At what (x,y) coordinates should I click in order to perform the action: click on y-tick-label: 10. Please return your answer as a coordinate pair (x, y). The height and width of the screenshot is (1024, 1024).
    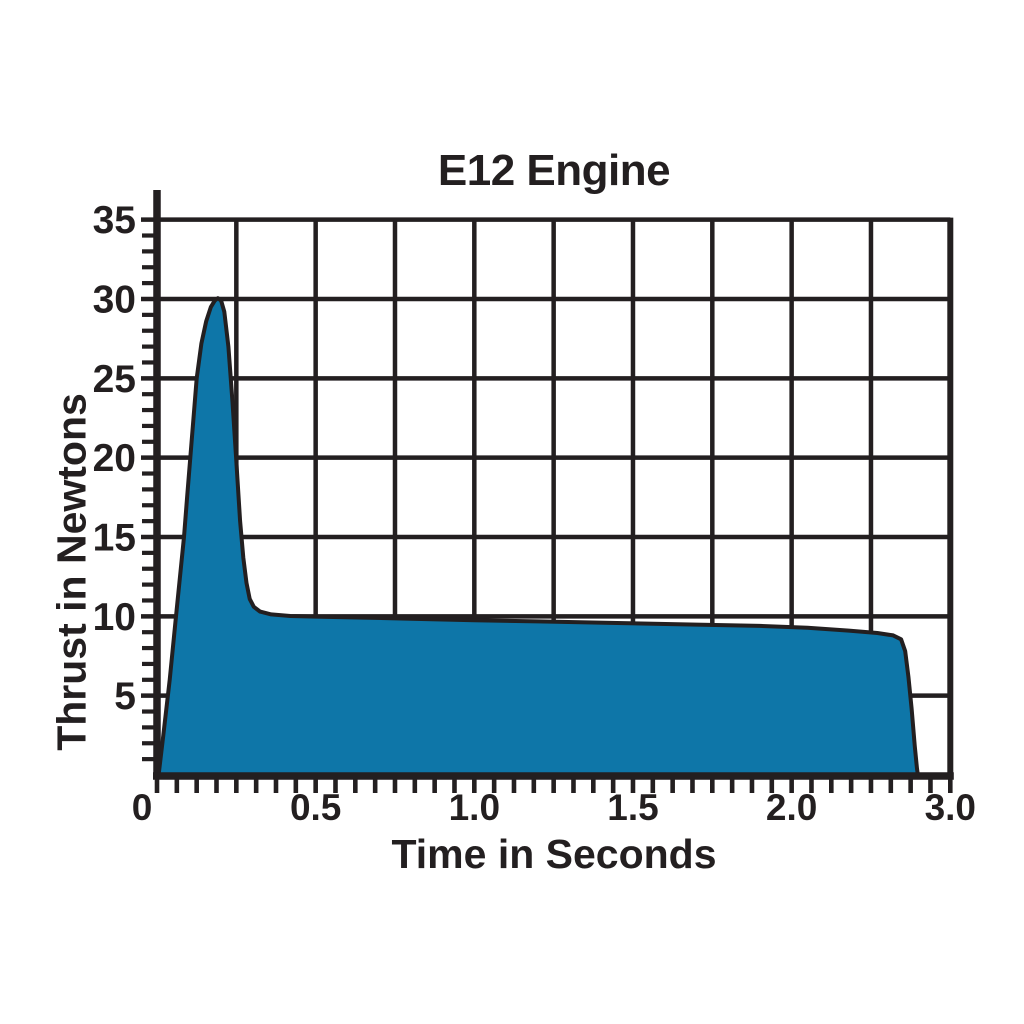
    Looking at the image, I should click on (114, 617).